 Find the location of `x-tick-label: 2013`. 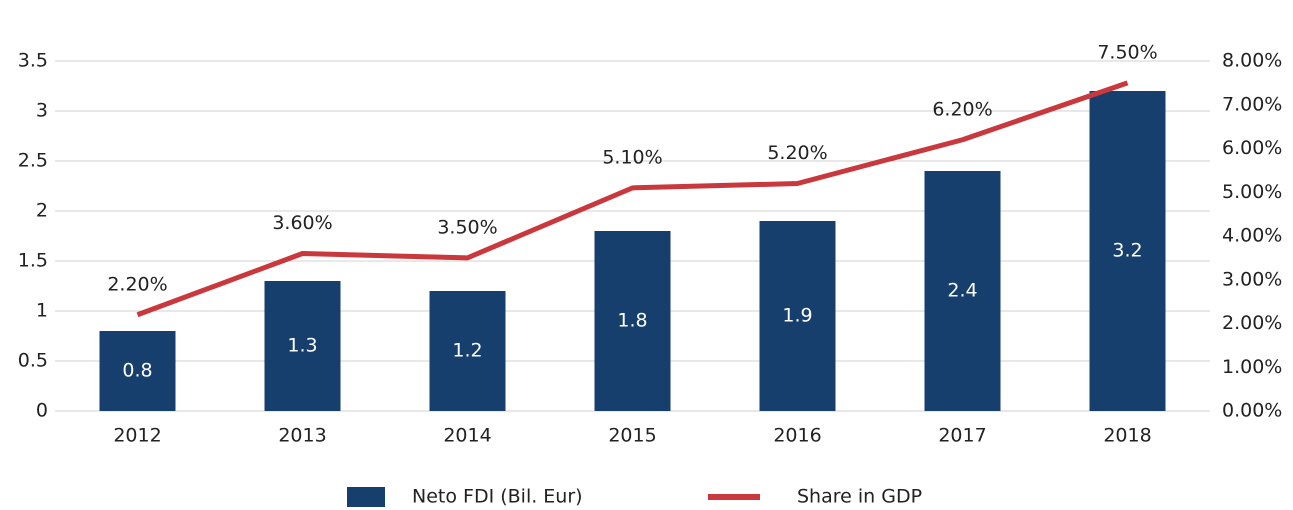

x-tick-label: 2013 is located at coordinates (302, 436).